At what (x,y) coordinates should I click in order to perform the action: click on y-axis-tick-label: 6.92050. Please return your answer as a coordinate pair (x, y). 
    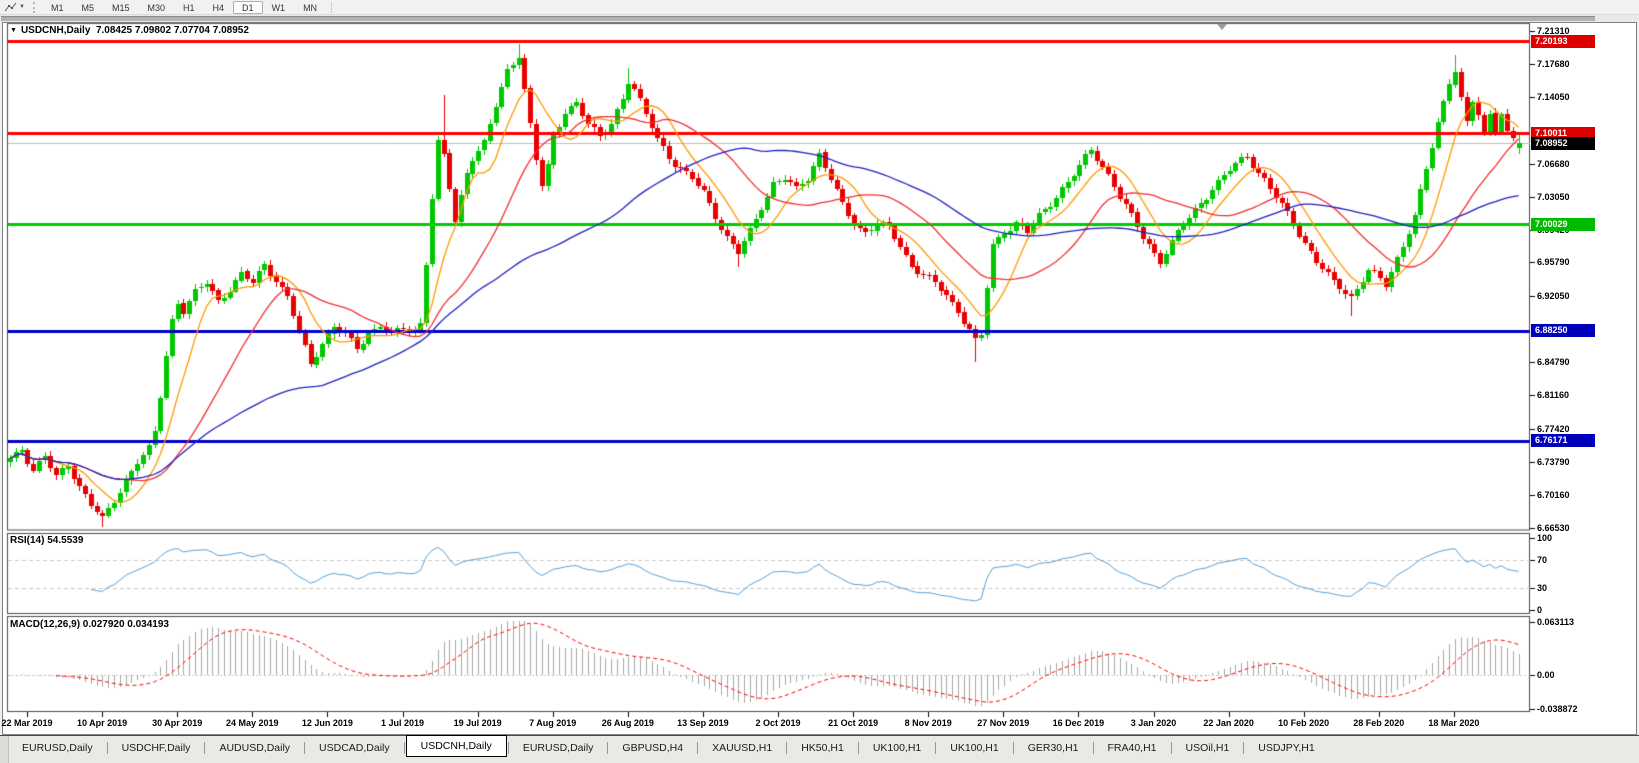
    Looking at the image, I should click on (1553, 296).